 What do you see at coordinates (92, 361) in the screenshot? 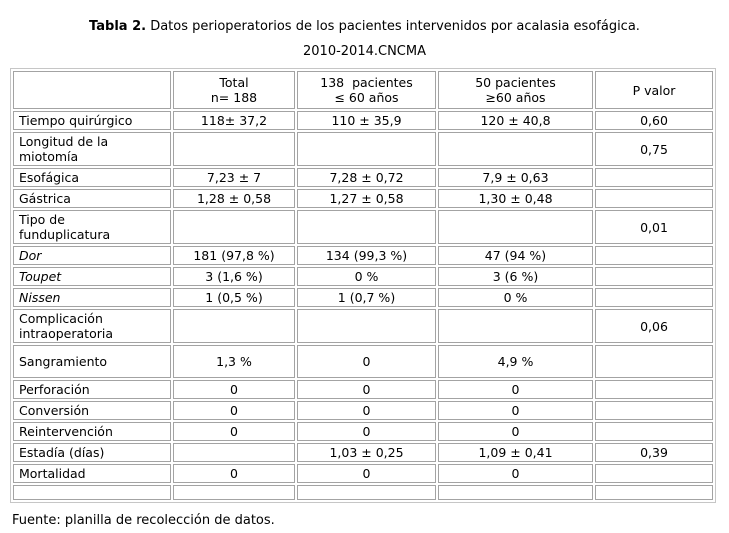
I see `row-label: Sangramiento` at bounding box center [92, 361].